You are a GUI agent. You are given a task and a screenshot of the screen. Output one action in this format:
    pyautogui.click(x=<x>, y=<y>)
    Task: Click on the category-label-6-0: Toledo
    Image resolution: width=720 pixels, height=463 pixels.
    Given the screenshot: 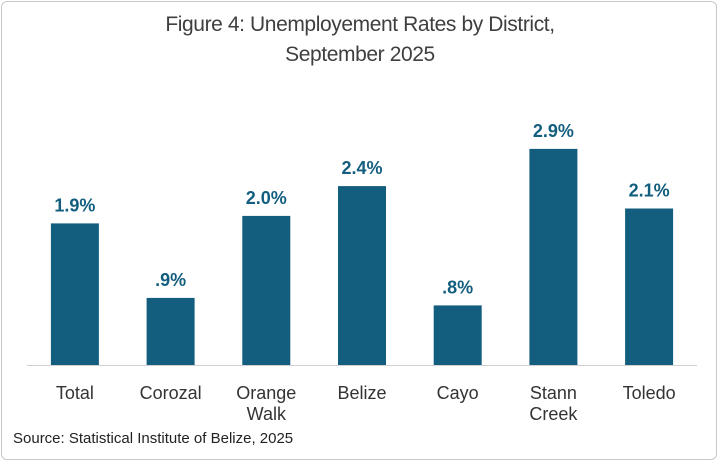 What is the action you would take?
    pyautogui.click(x=649, y=393)
    